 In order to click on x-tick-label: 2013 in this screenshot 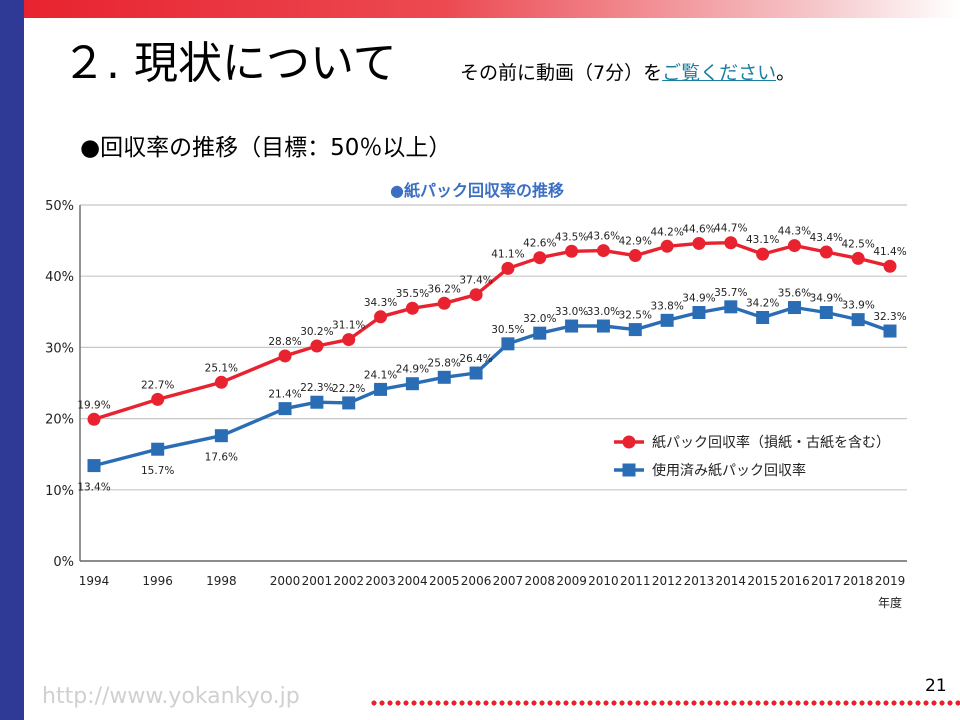, I will do `click(699, 581)`.